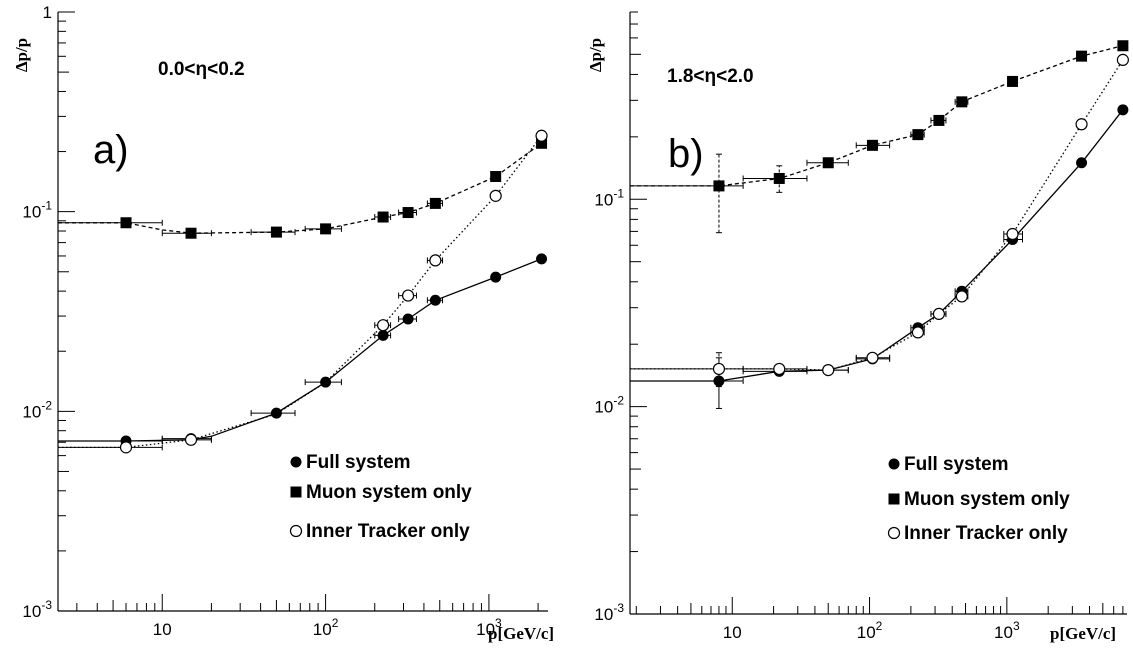  What do you see at coordinates (300, 350) in the screenshot?
I see `series-line-filled-circle` at bounding box center [300, 350].